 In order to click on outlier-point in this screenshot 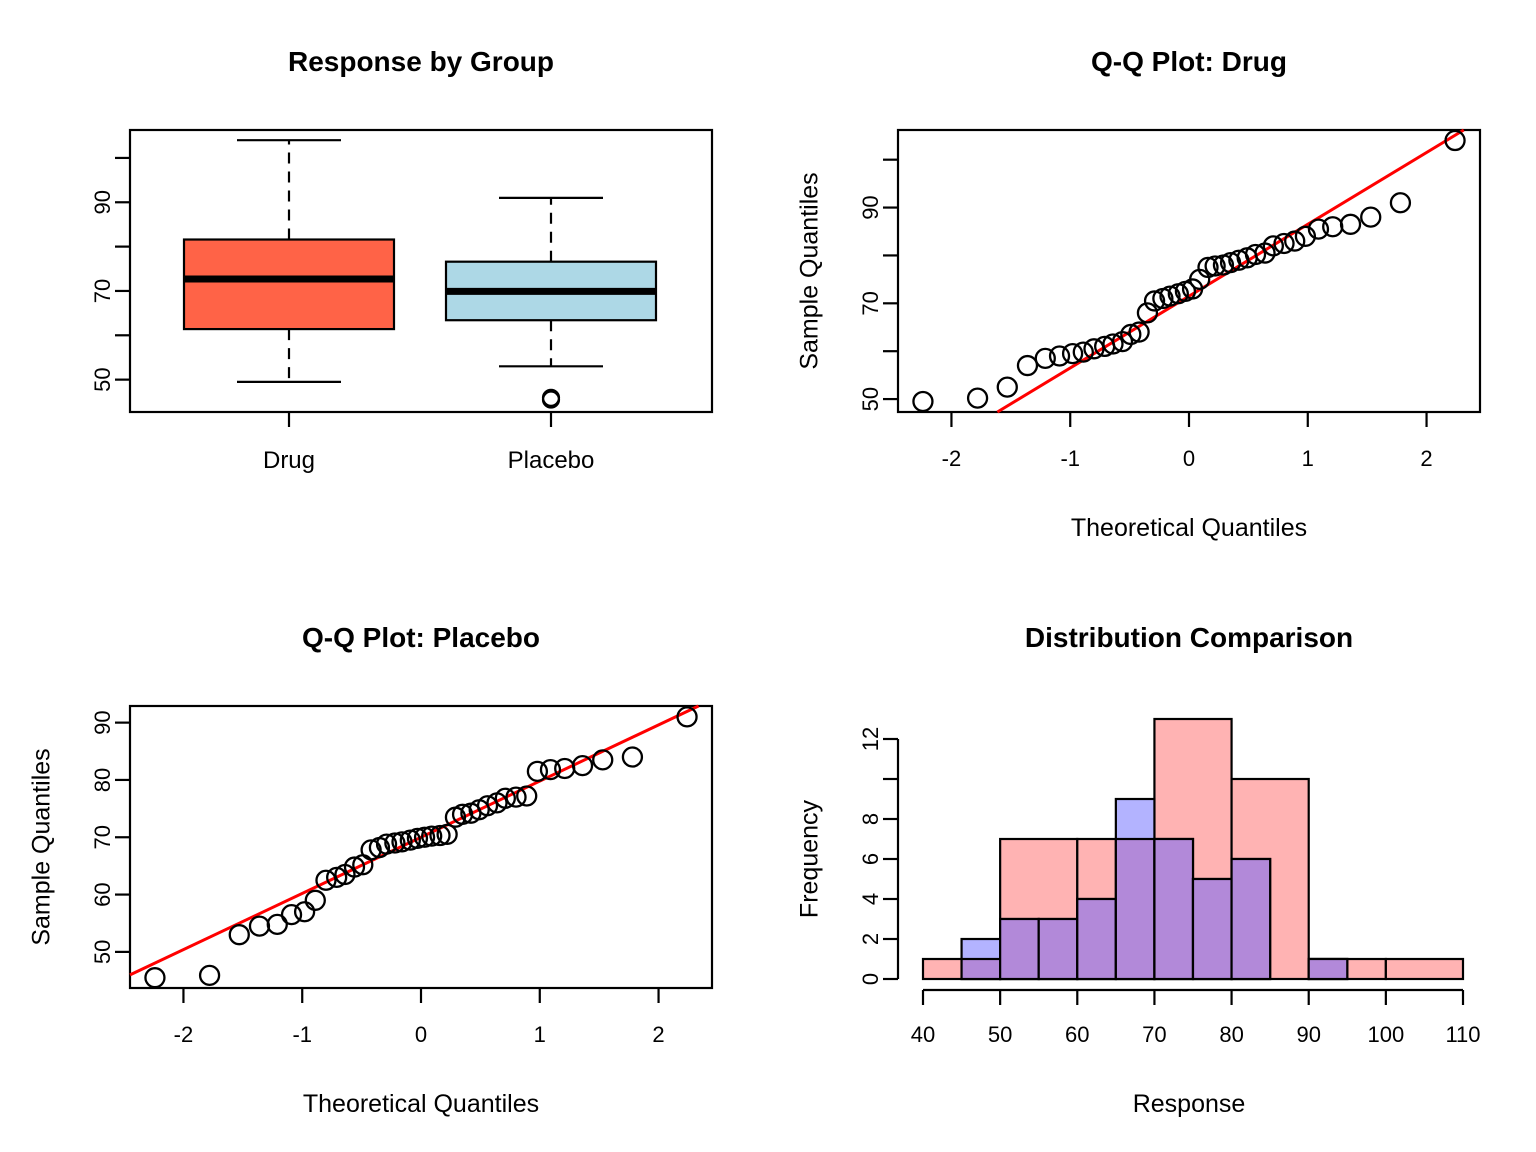, I will do `click(551, 397)`.